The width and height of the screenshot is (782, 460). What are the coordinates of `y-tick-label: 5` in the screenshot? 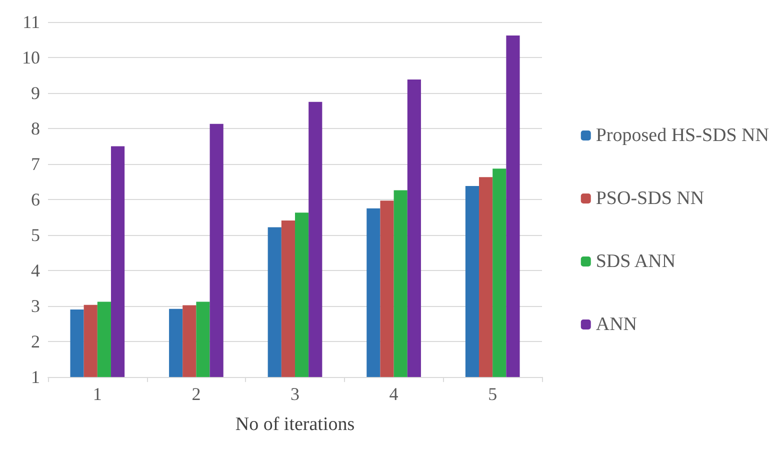 It's located at (35, 235).